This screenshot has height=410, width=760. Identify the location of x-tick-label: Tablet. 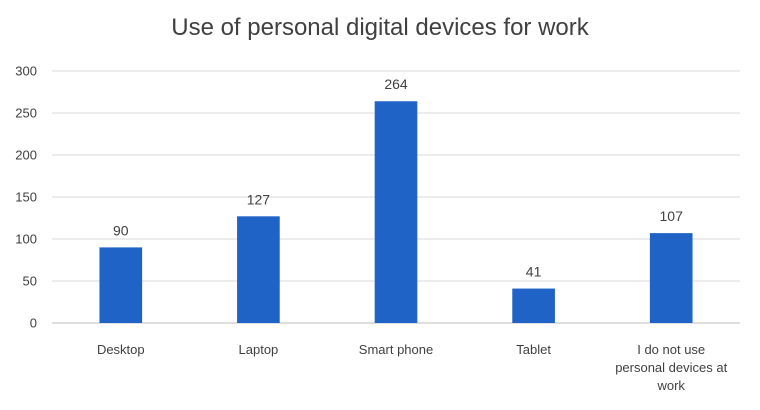
(533, 349).